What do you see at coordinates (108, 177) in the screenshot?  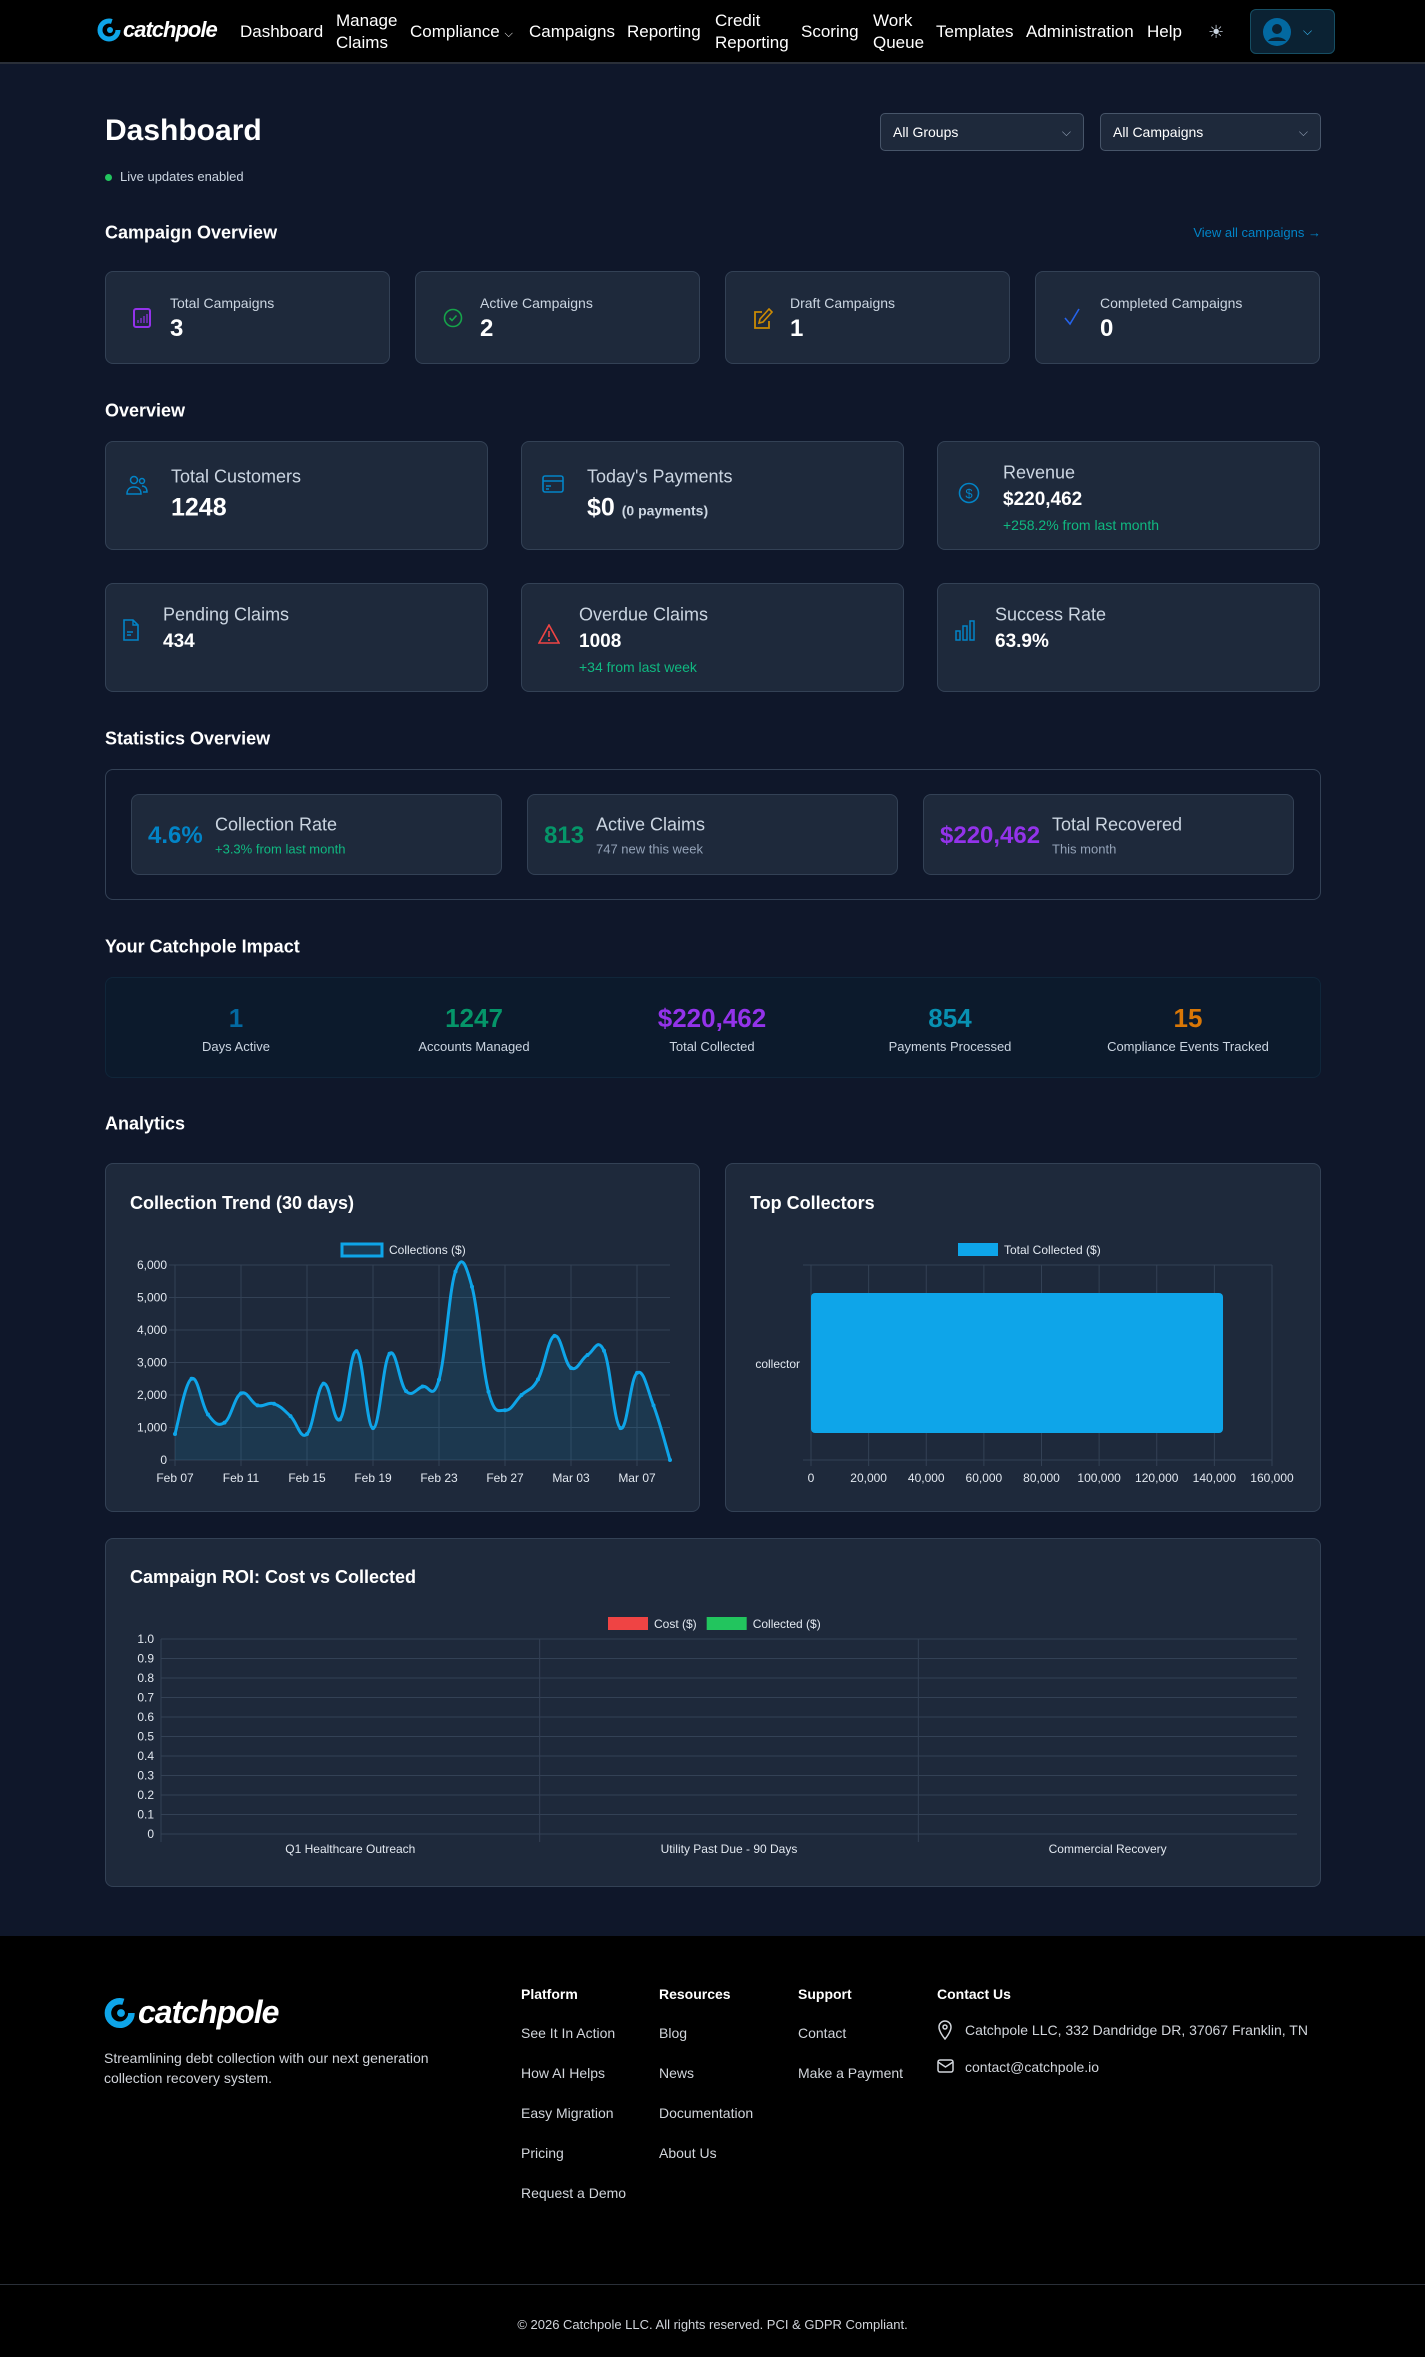 I see `live-dot` at bounding box center [108, 177].